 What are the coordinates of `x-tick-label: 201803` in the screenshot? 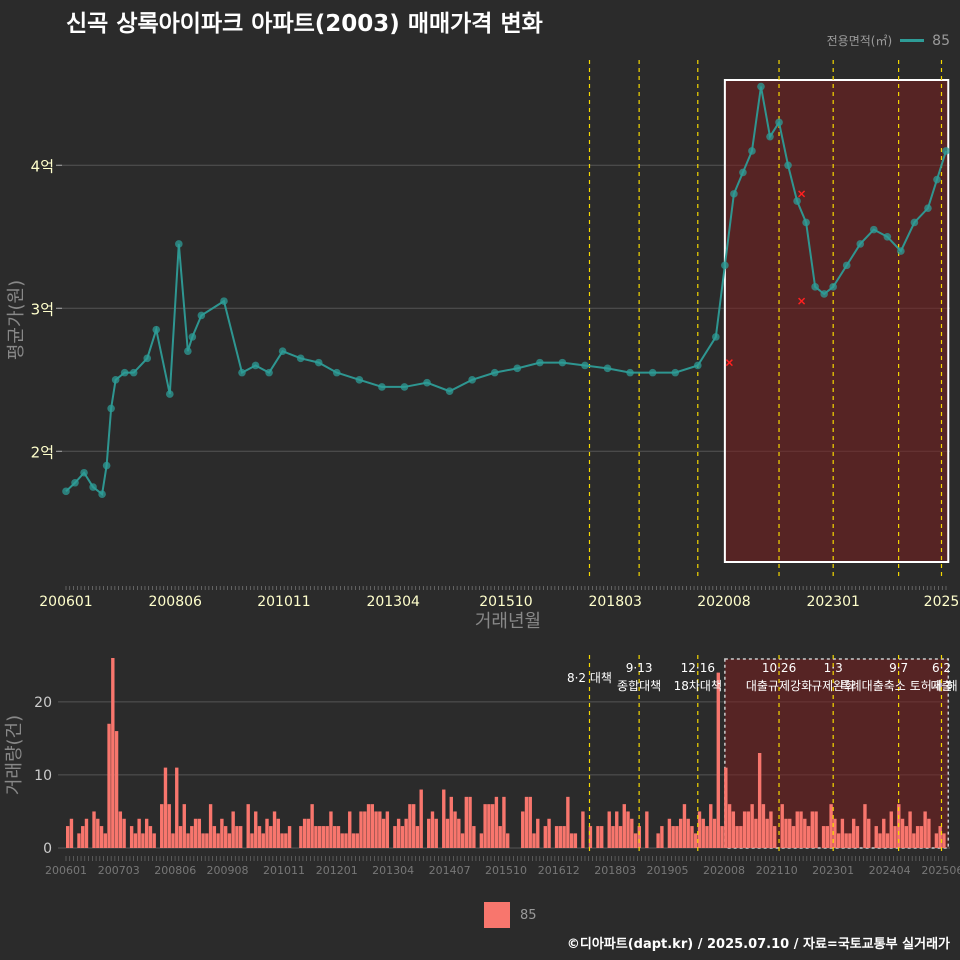 It's located at (614, 602).